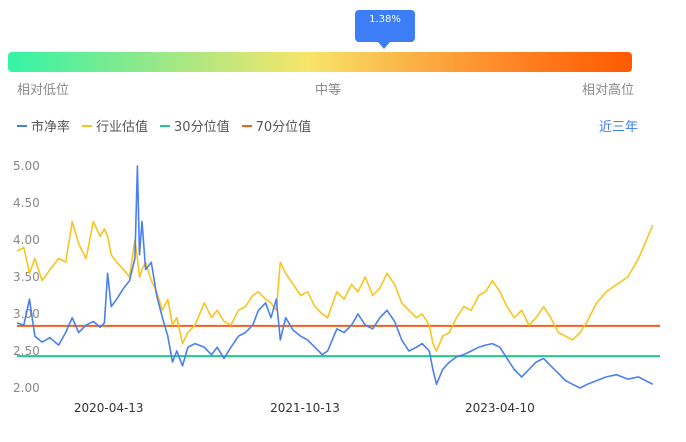 The image size is (686, 442). I want to click on gauge-high-label: 相对高位, so click(608, 90).